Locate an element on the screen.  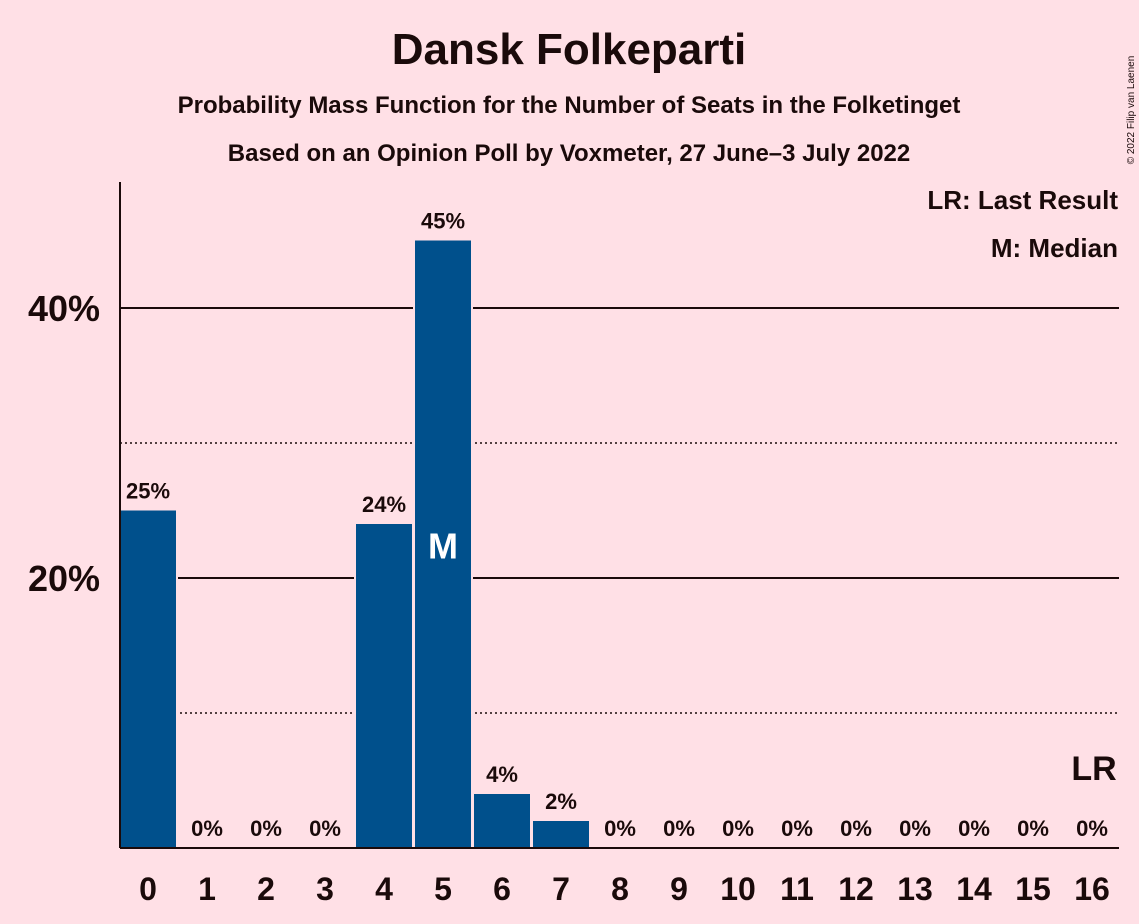
x-tick-label: 4 is located at coordinates (384, 889).